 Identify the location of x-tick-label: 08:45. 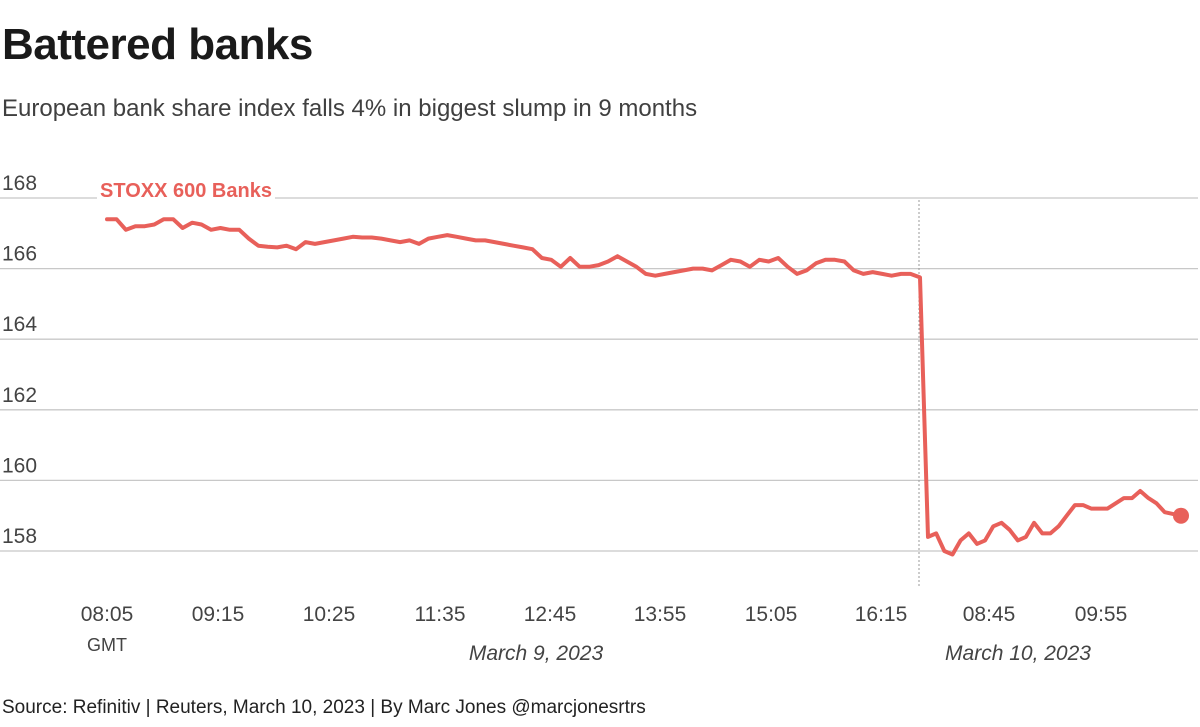
(989, 614).